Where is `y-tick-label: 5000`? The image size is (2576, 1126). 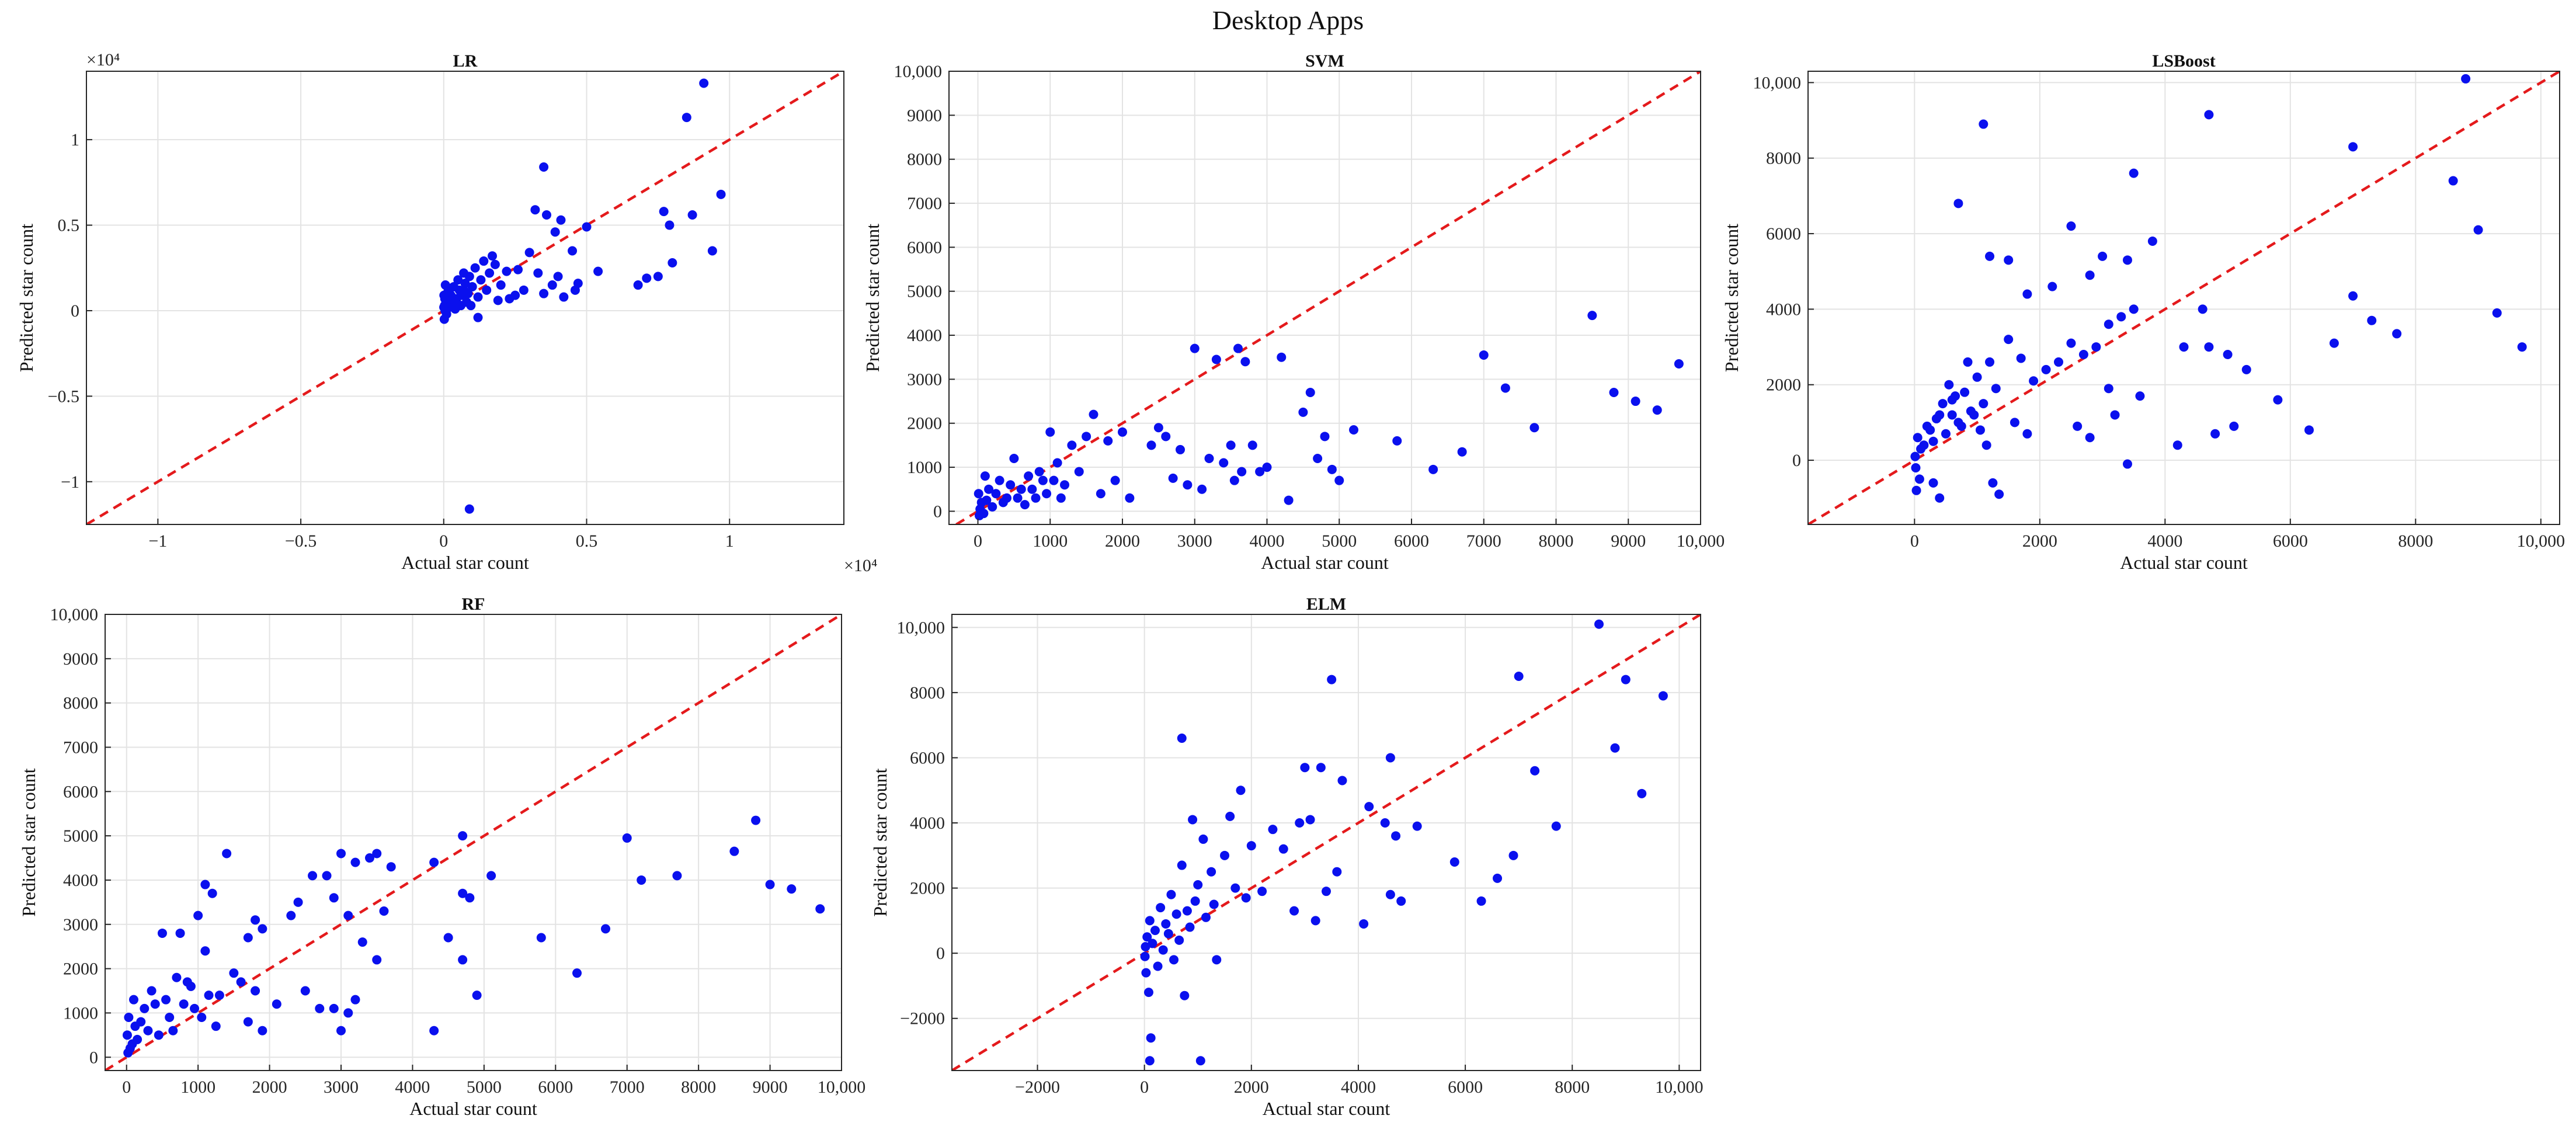
y-tick-label: 5000 is located at coordinates (924, 291).